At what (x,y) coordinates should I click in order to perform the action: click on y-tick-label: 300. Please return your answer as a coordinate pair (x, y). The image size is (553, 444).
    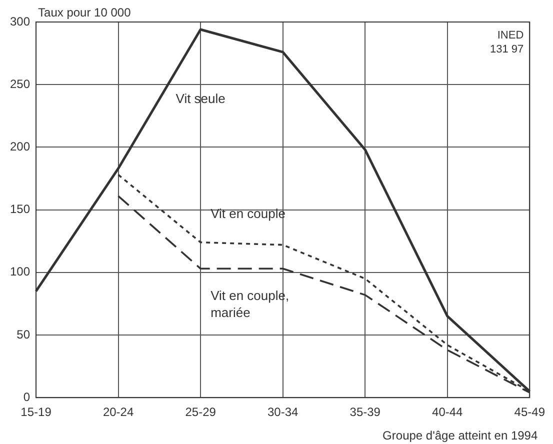
    Looking at the image, I should click on (20, 21).